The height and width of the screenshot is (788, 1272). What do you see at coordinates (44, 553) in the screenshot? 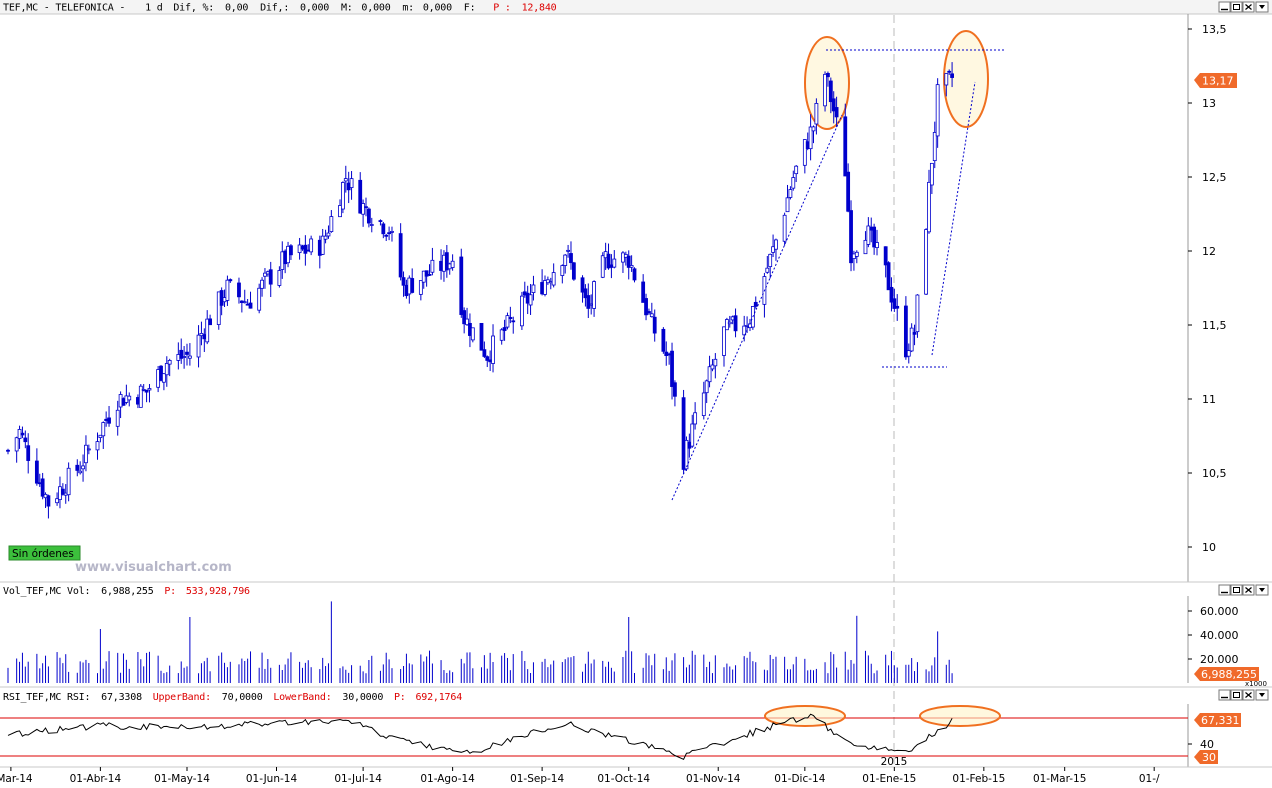
I see `orders-badge: Sin órdenes` at bounding box center [44, 553].